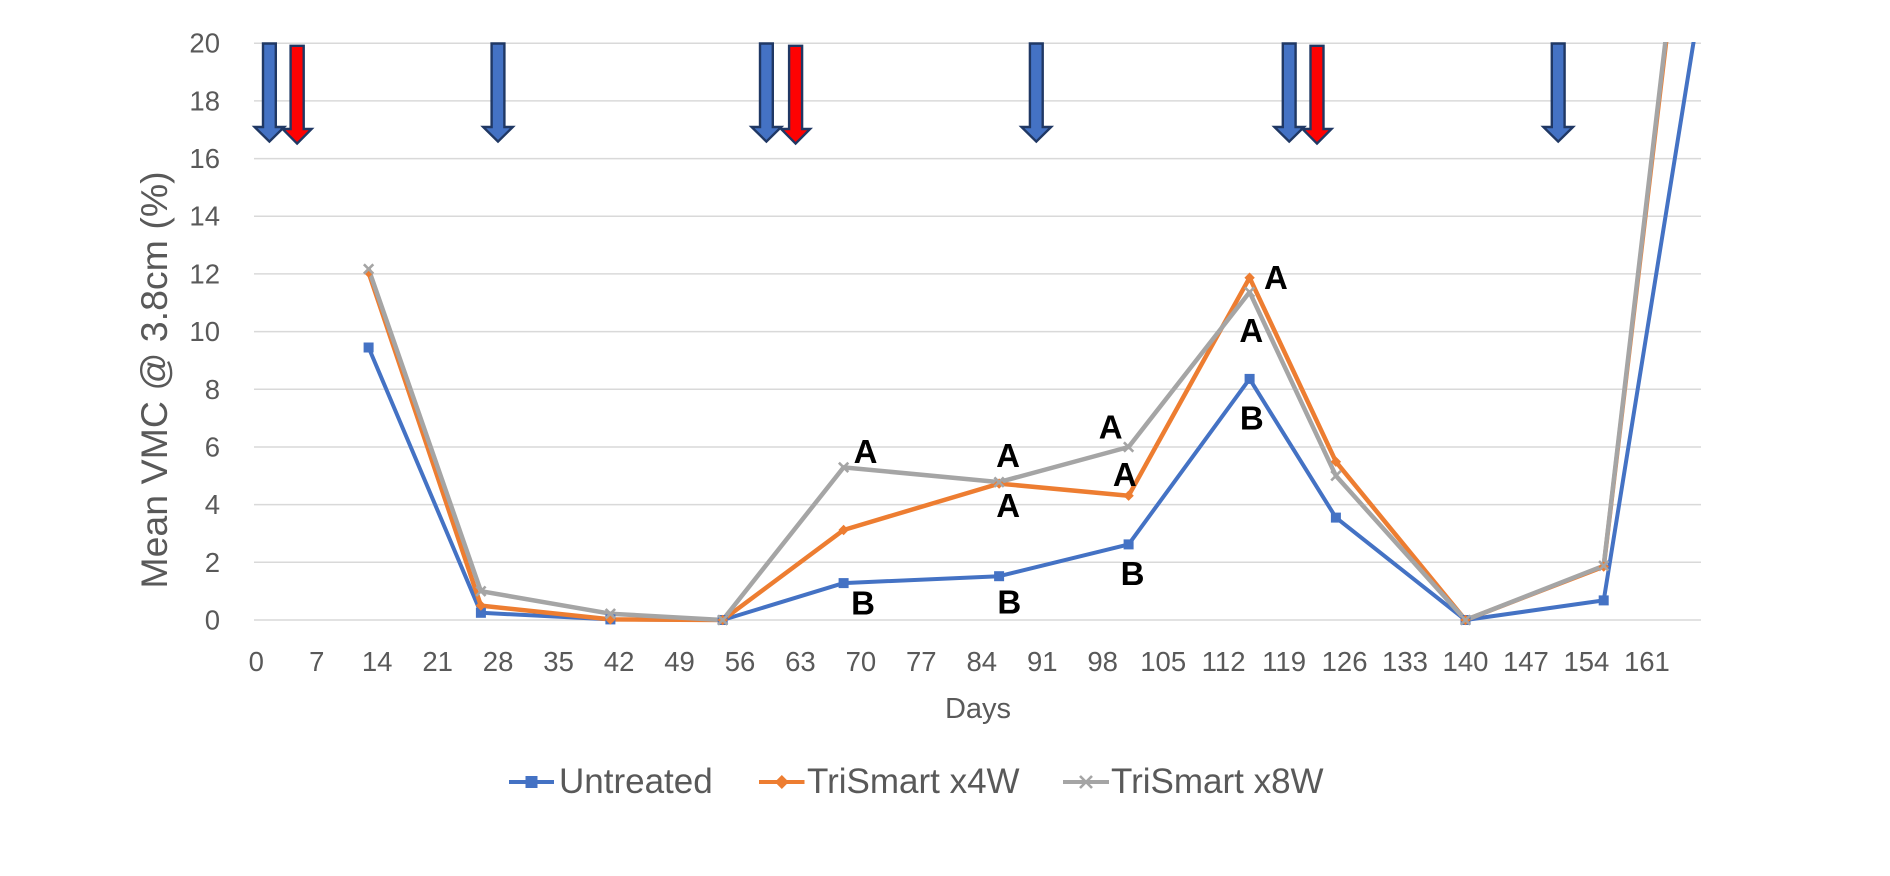  I want to click on svg-text: 112, so click(1224, 661).